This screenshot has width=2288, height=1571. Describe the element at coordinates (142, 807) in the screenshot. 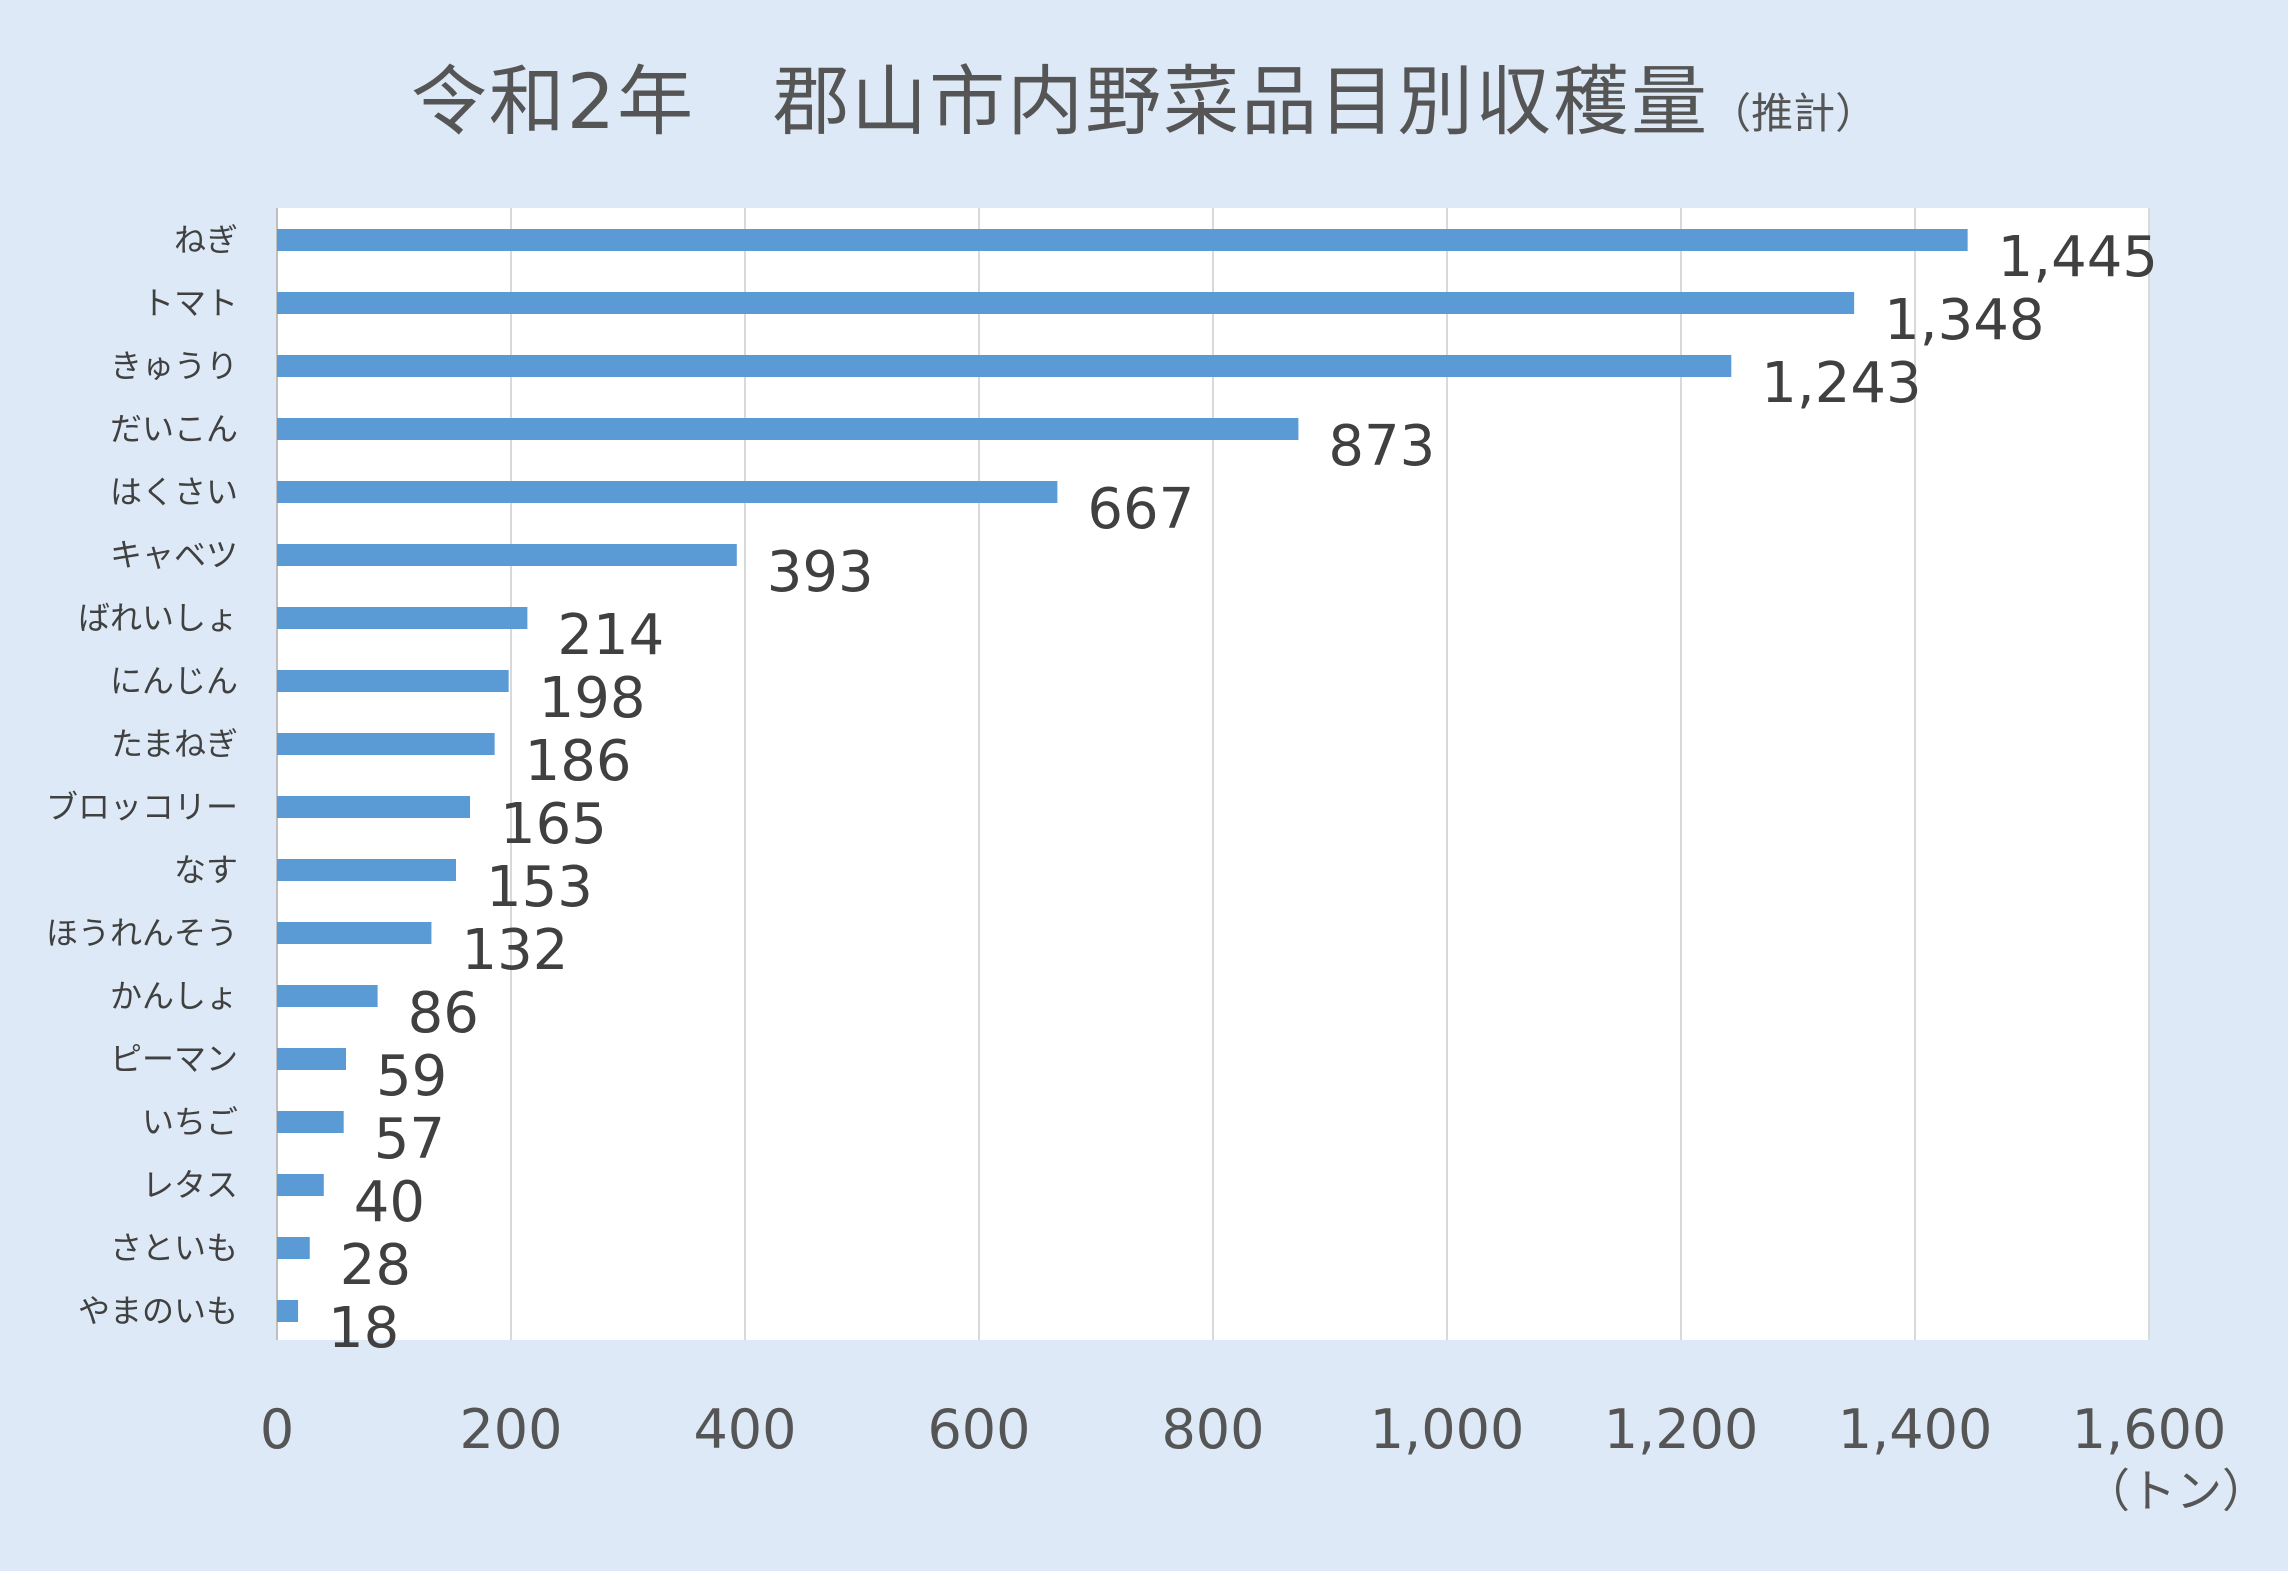

I see `category-label: ブロッコリー` at that location.